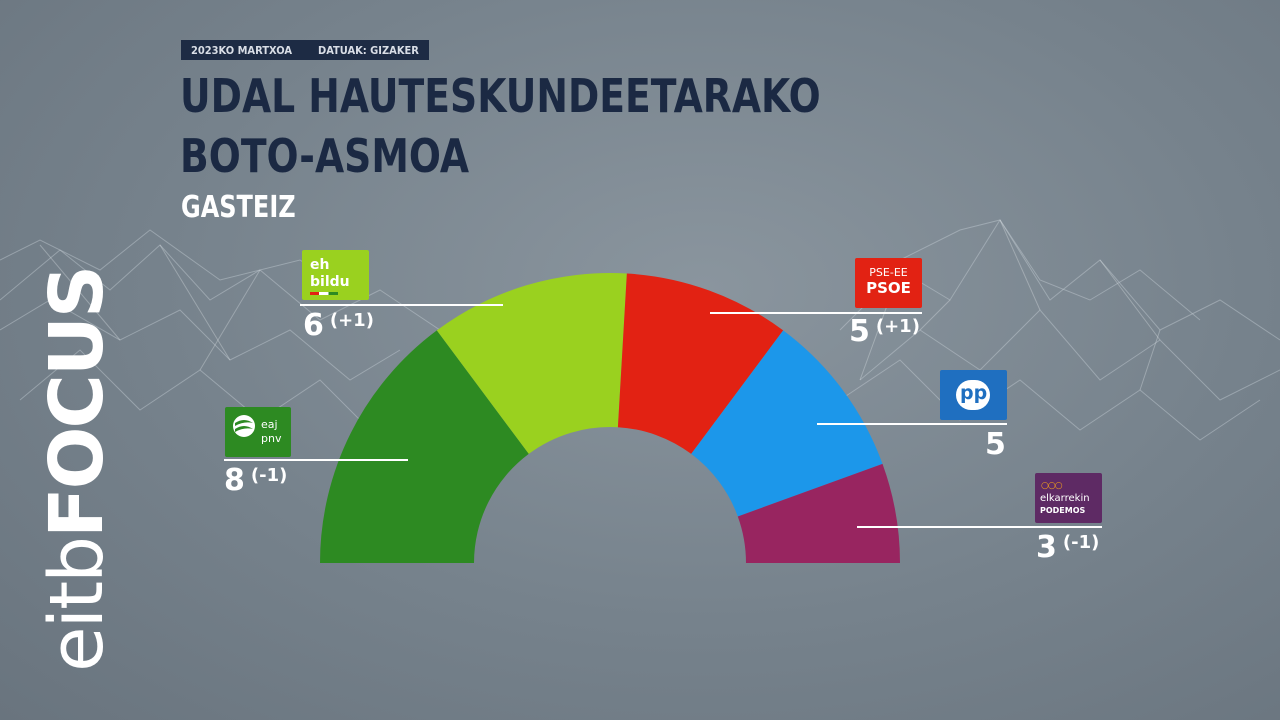 The image size is (1280, 720). Describe the element at coordinates (241, 50) in the screenshot. I see `header-date: 2023KO MARTXOA` at that location.